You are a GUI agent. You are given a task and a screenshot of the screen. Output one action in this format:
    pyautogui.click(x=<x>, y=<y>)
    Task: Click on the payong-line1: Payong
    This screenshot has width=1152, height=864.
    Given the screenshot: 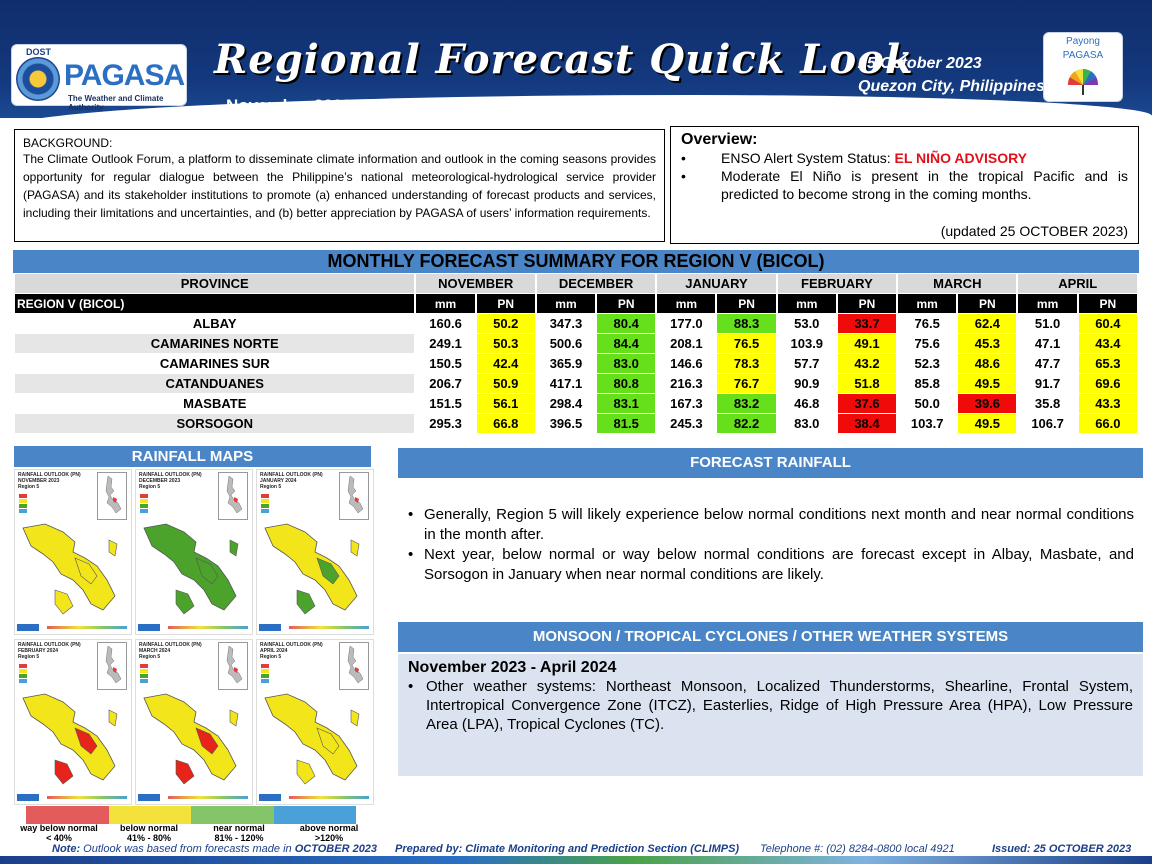 What is the action you would take?
    pyautogui.click(x=1083, y=41)
    